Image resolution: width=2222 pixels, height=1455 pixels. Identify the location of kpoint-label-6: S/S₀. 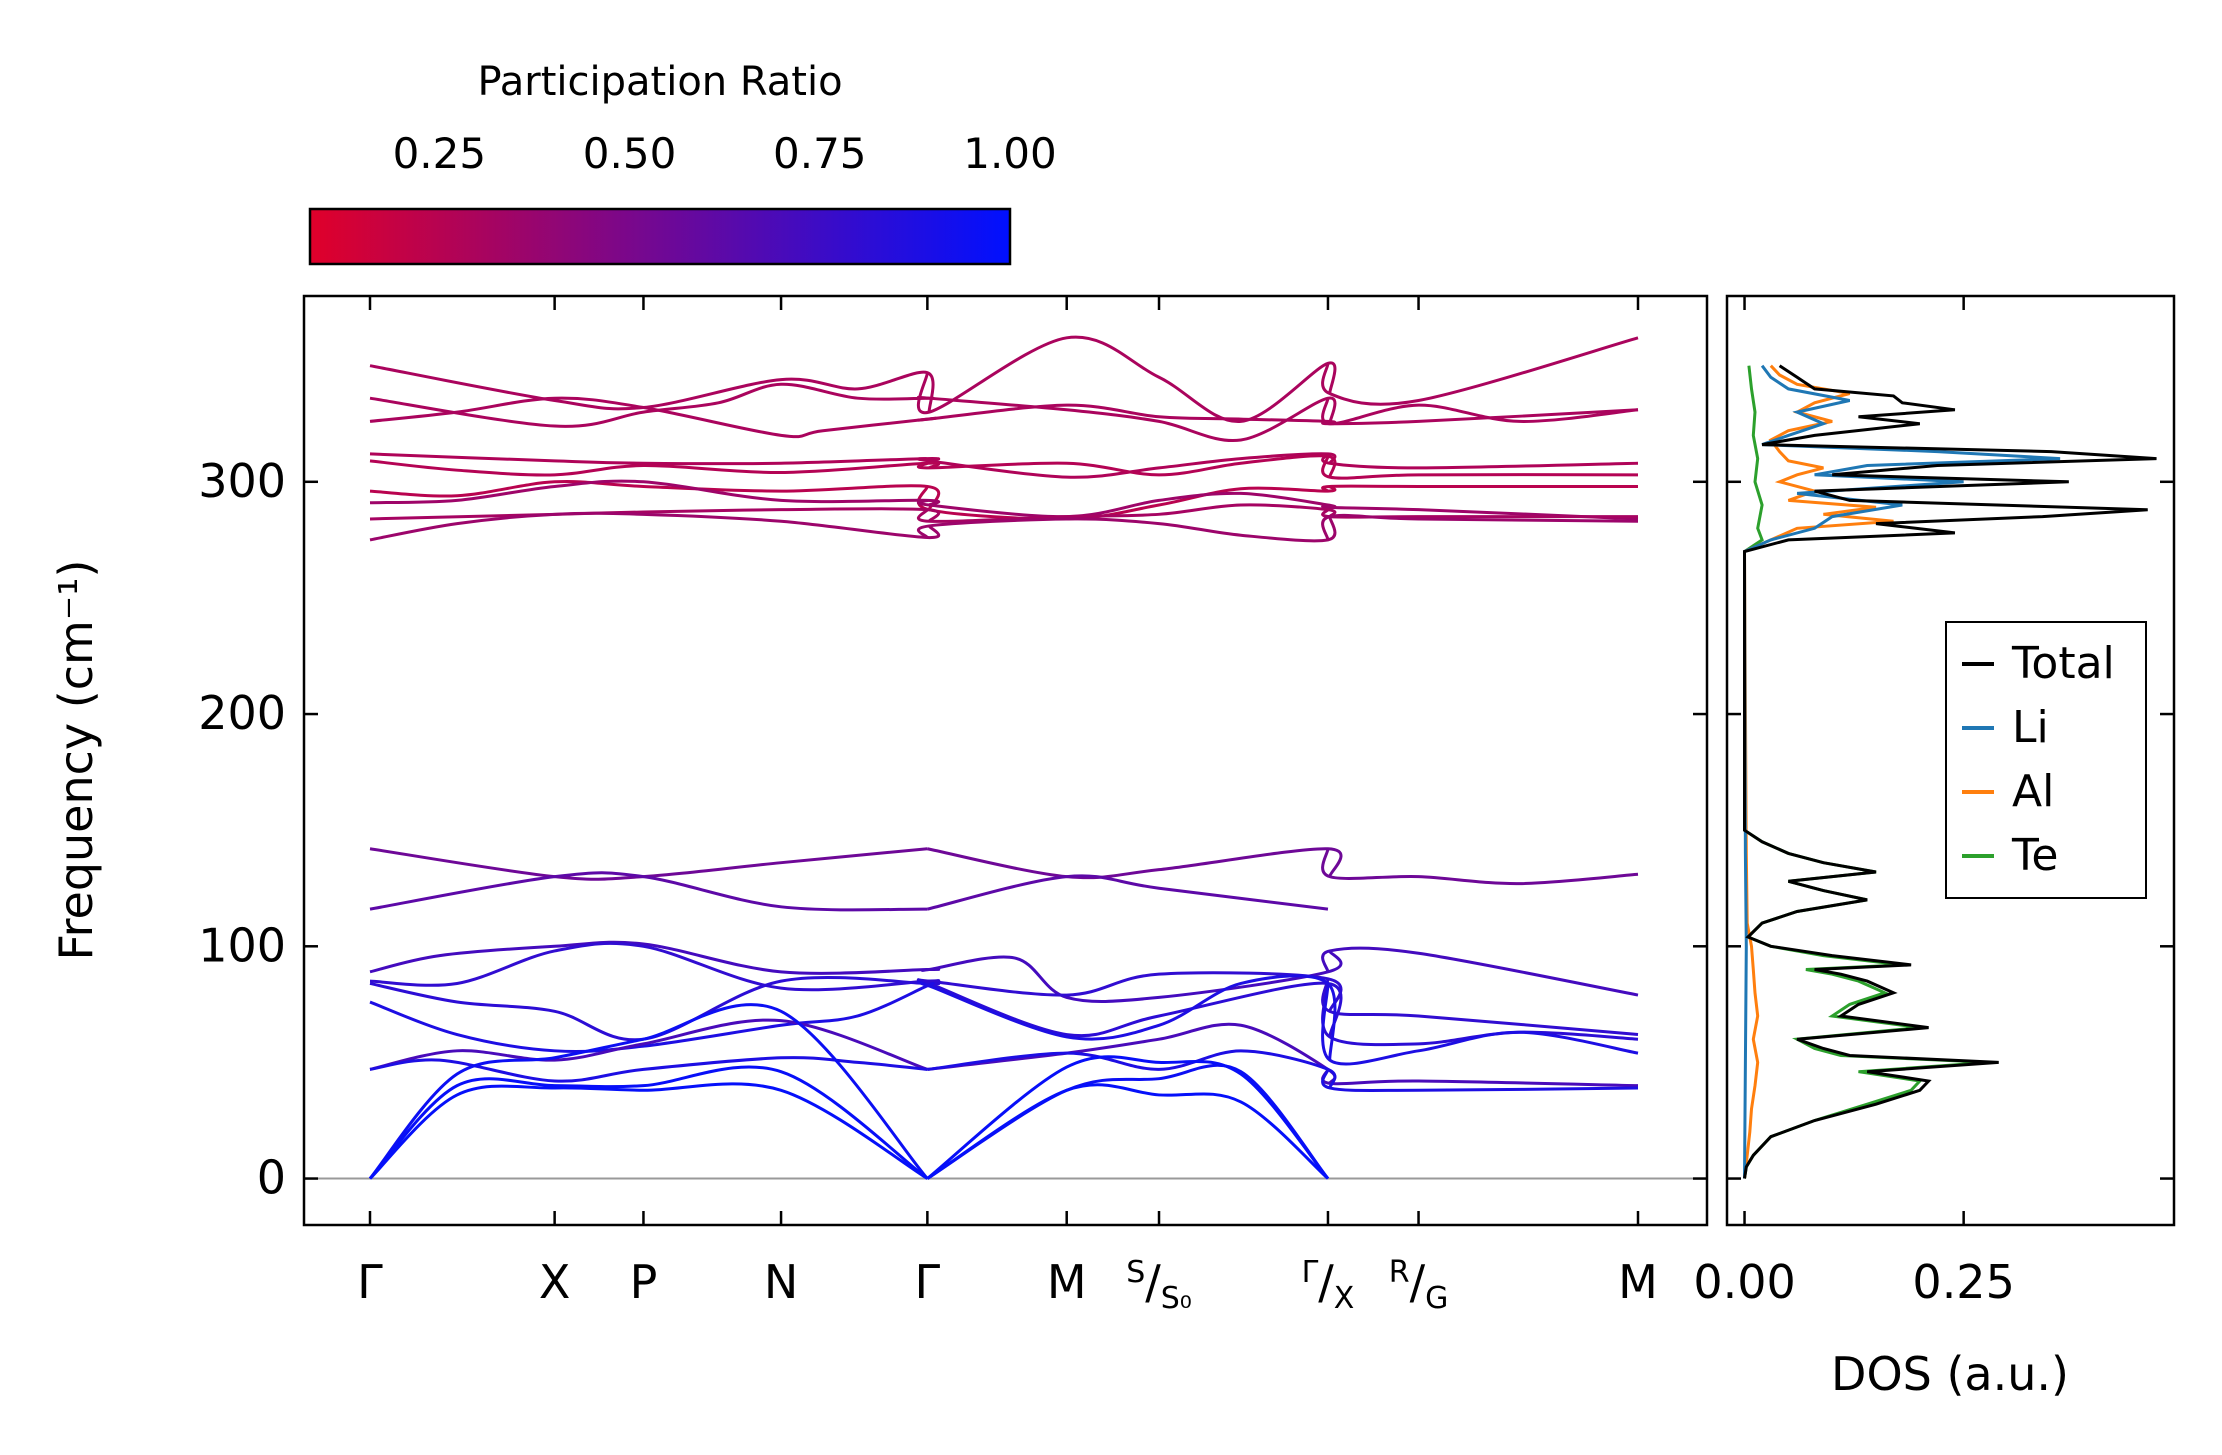
(1159, 1285).